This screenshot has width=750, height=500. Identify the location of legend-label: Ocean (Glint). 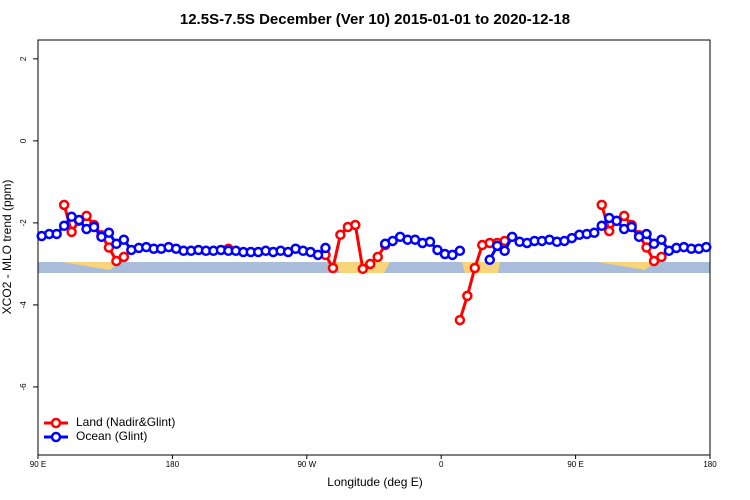
(111, 436).